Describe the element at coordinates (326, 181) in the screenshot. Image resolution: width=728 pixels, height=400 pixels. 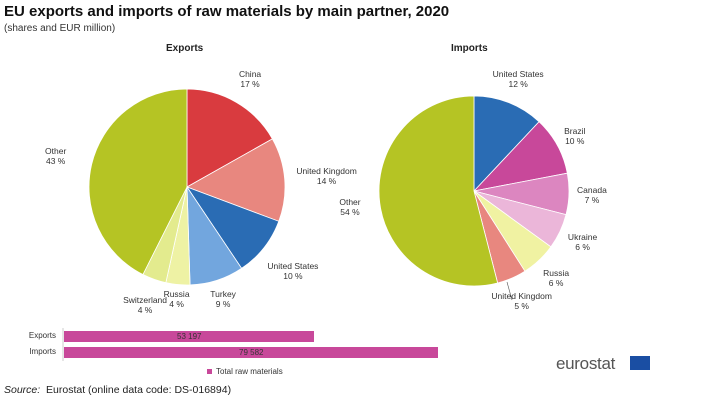
I see `pie-label-value: 14 %` at that location.